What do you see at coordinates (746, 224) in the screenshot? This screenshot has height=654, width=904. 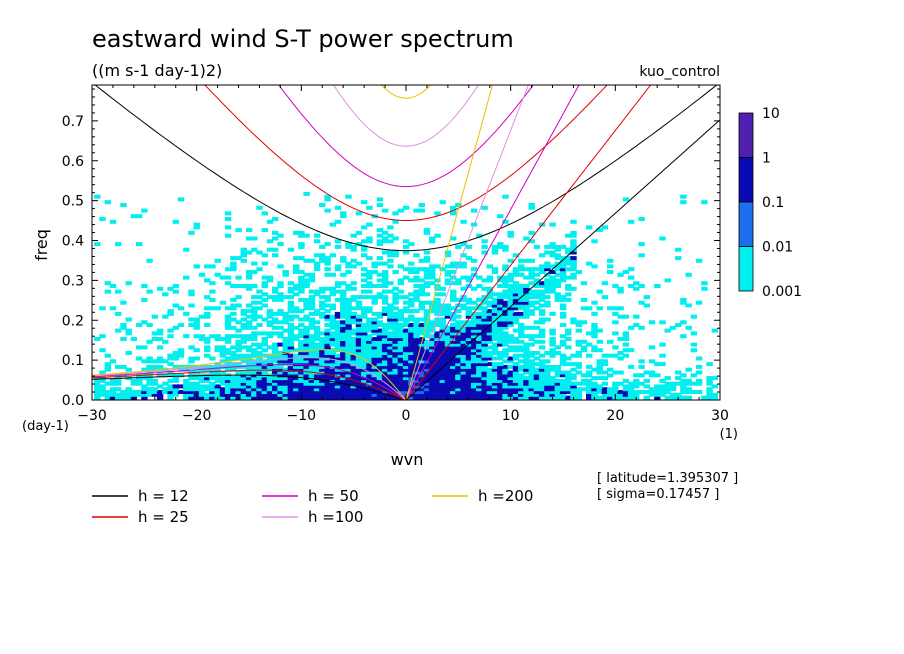 I see `colorbar-swatch` at bounding box center [746, 224].